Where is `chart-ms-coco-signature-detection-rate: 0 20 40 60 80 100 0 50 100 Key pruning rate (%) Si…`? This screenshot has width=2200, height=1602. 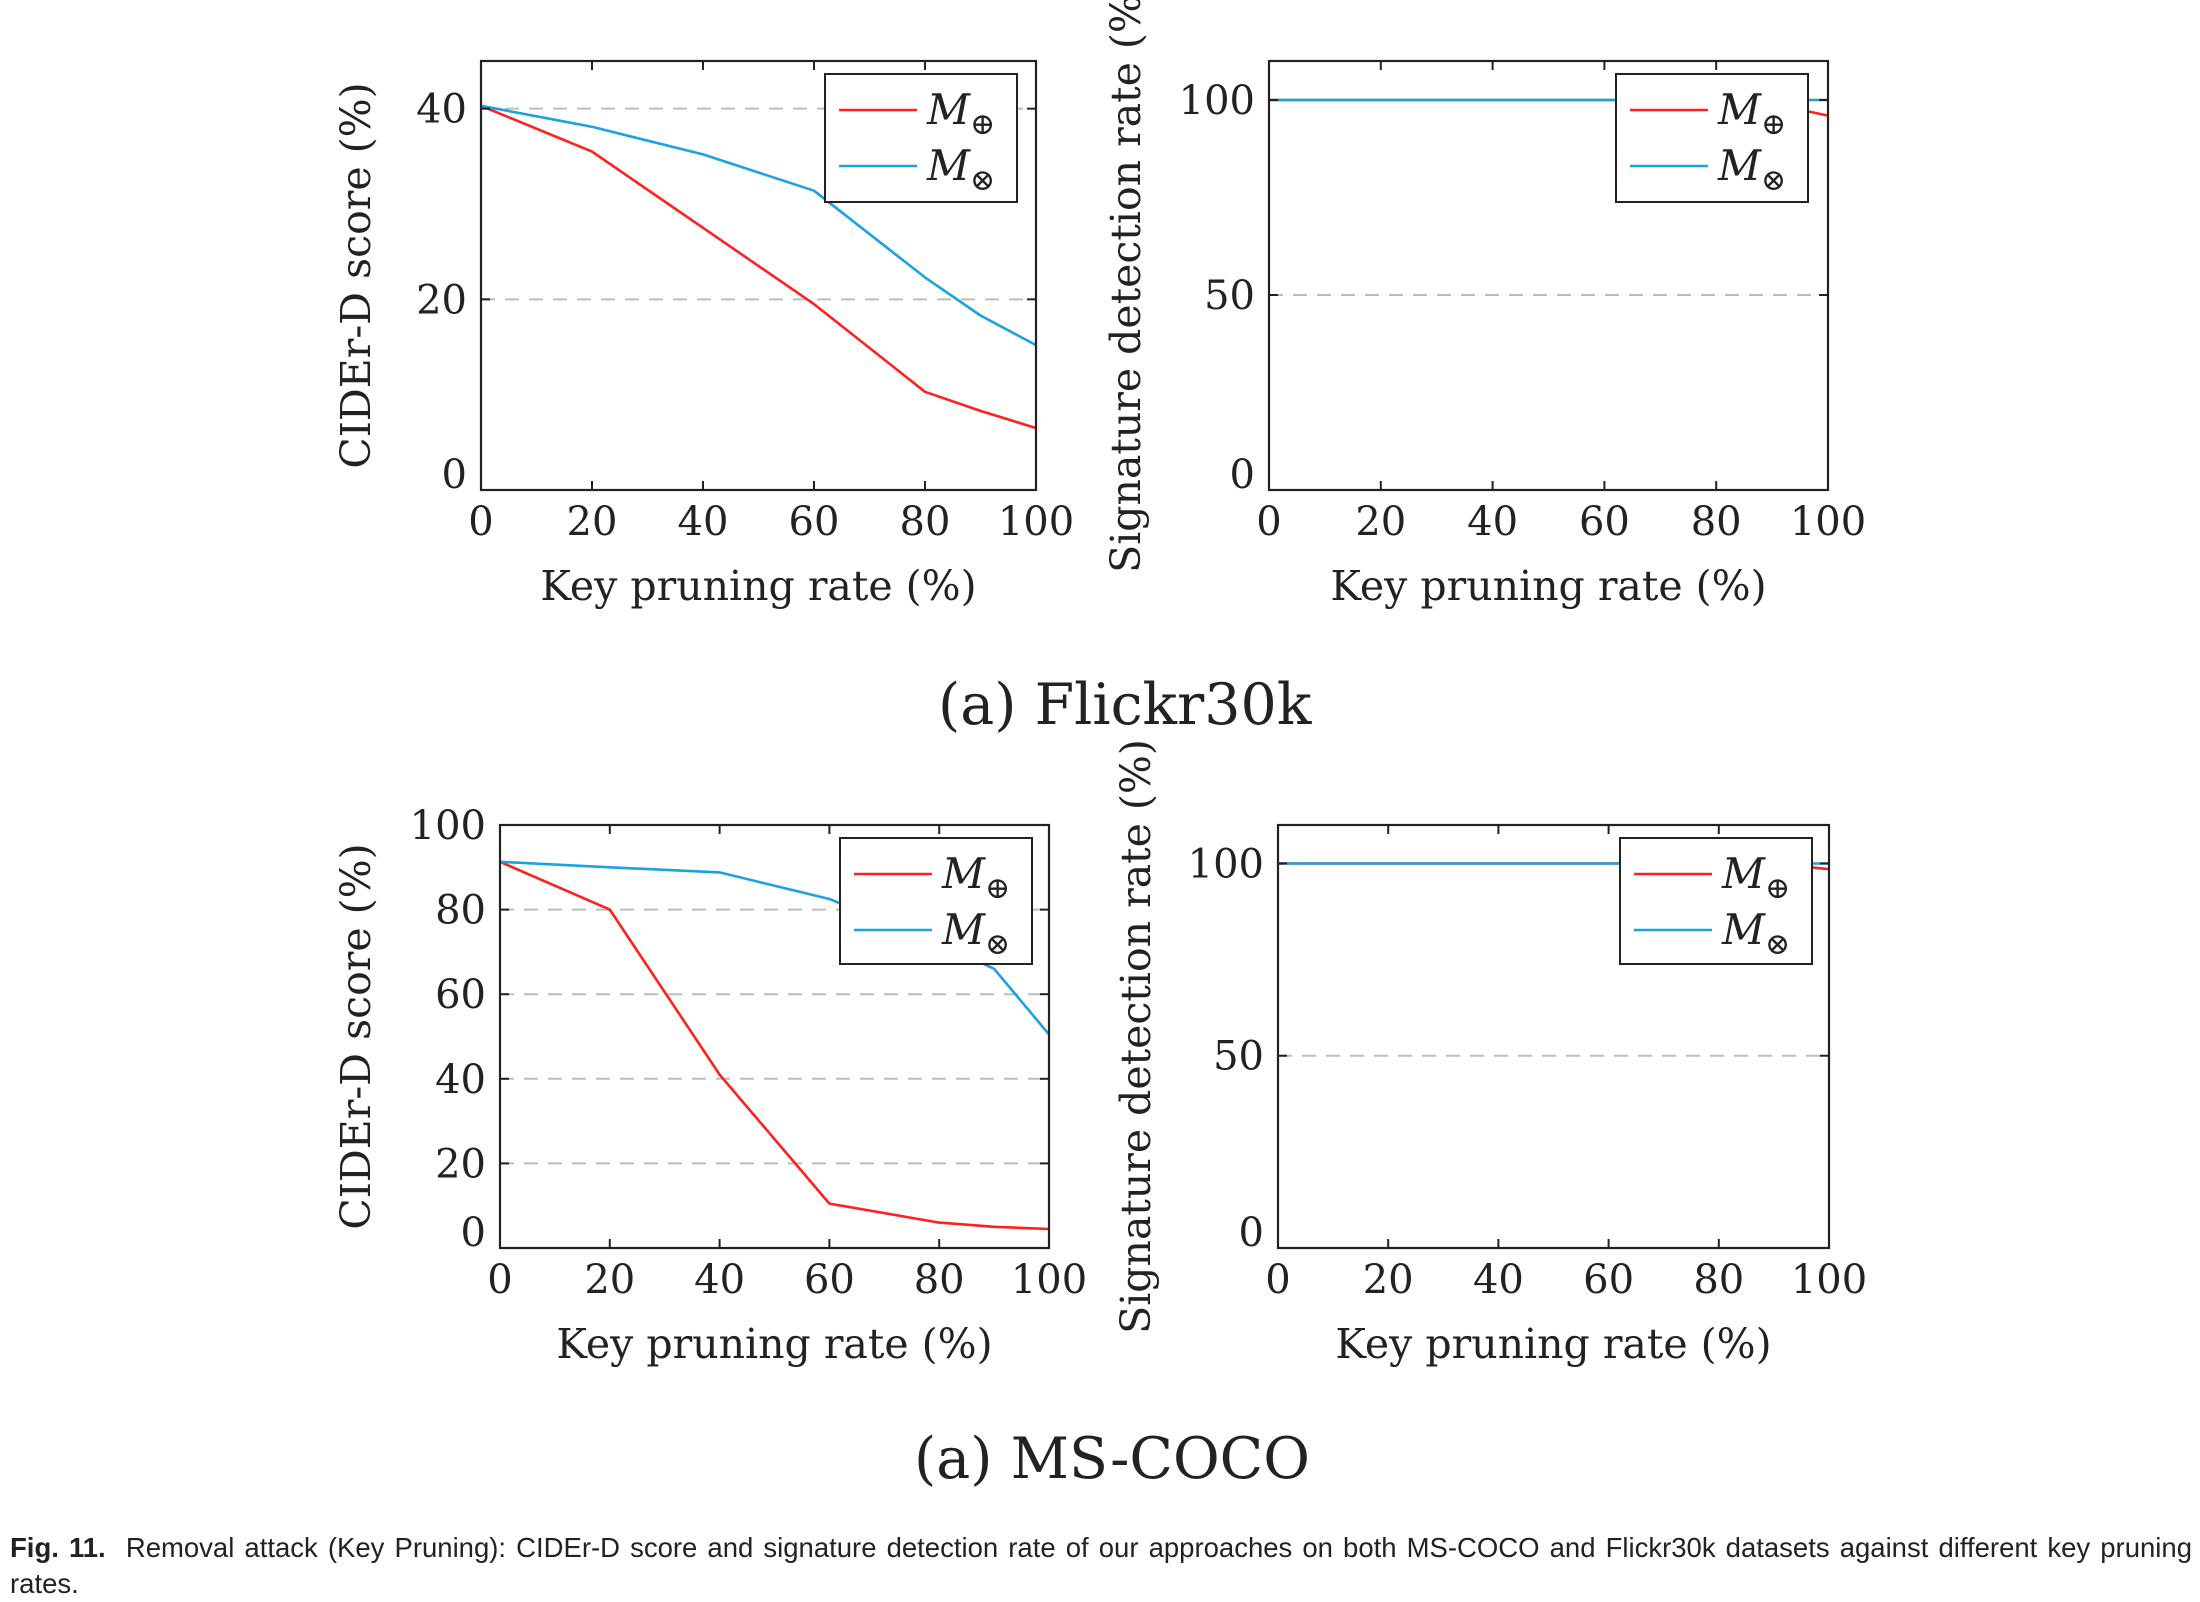 chart-ms-coco-signature-detection-rate: 0 20 40 60 80 100 0 50 100 Key pruning rate (%) Si… is located at coordinates (1489, 1053).